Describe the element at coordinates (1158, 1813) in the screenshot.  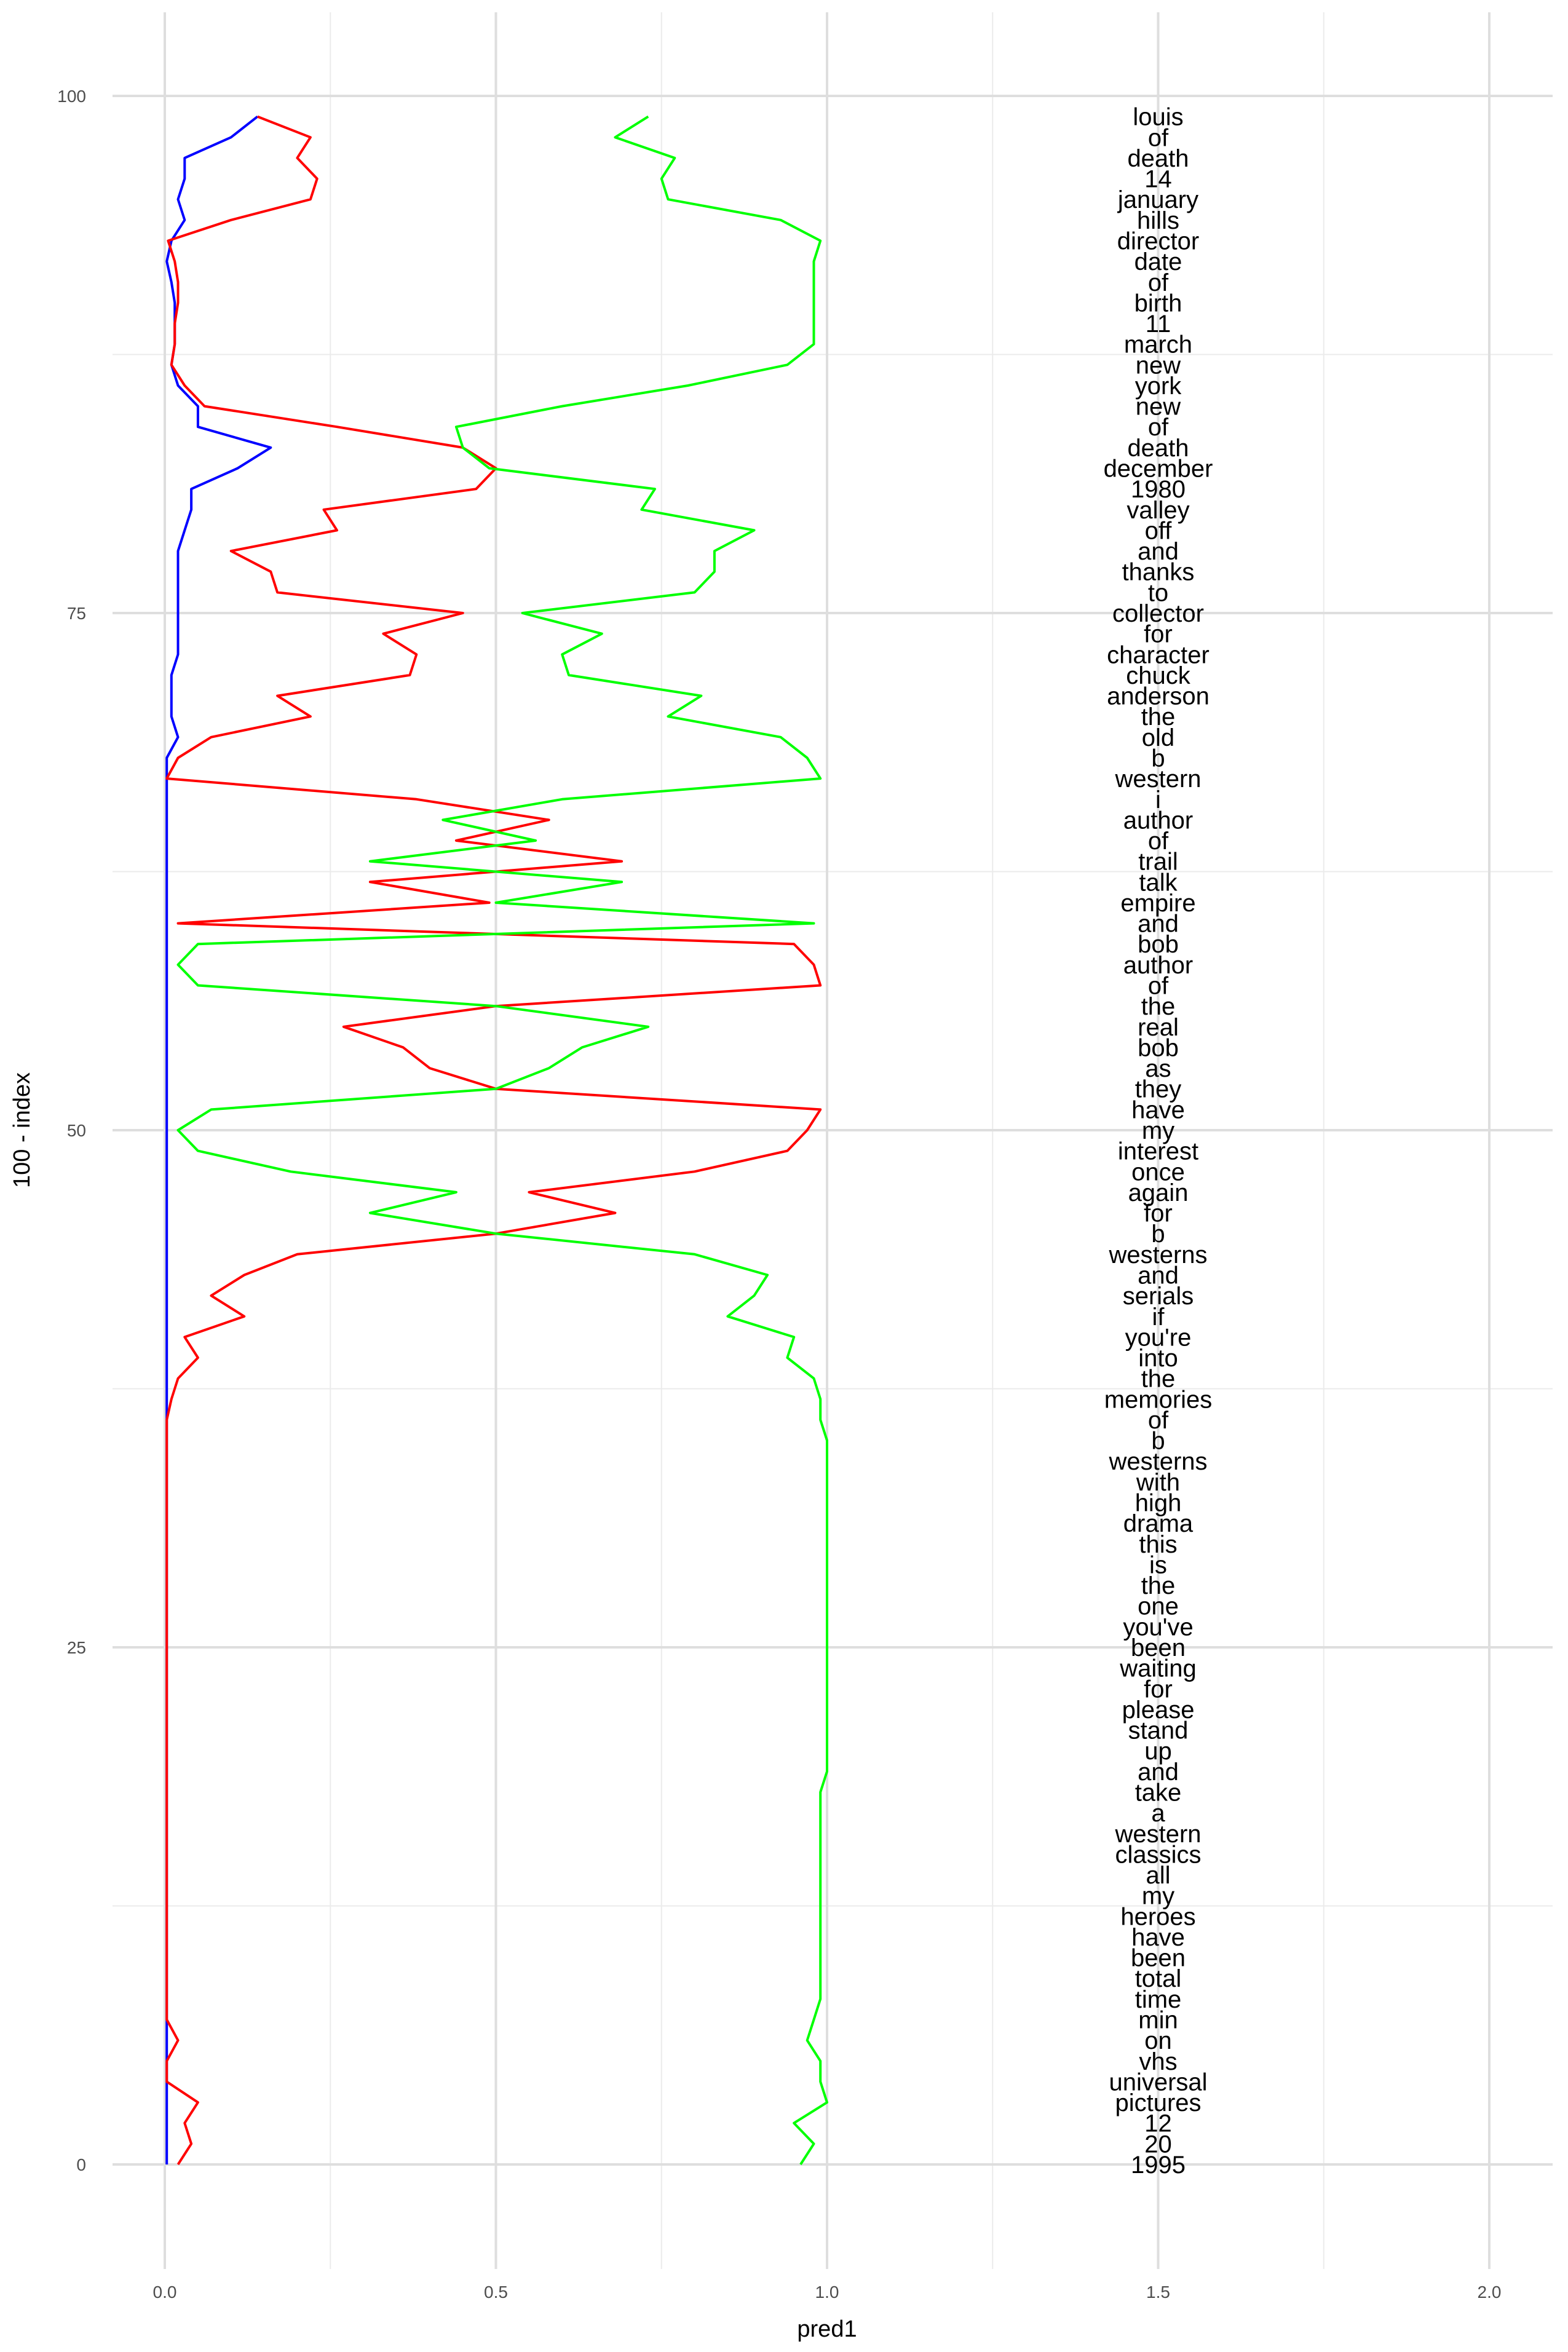
I see `word-label: a` at that location.